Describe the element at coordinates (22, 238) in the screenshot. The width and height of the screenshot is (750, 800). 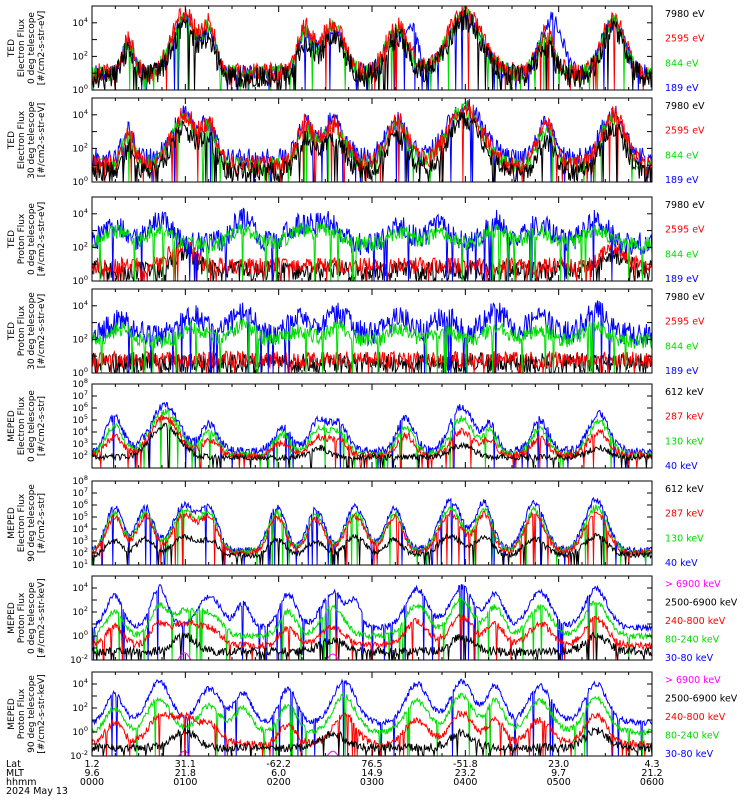
I see `y-axis-label: Proton Flux` at that location.